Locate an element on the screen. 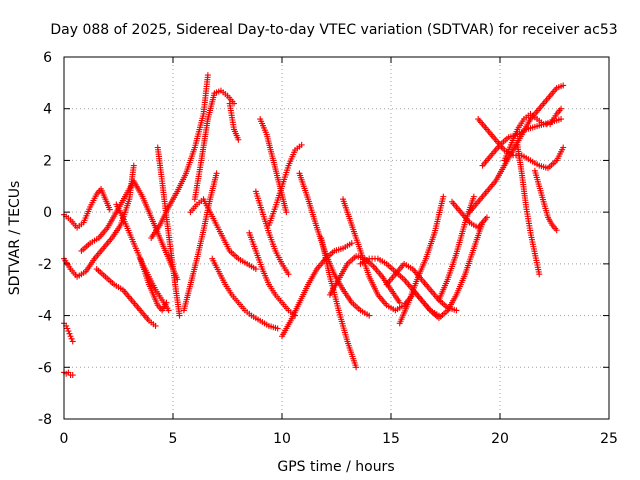 The width and height of the screenshot is (640, 480). y-tick-label: -6 is located at coordinates (45, 368).